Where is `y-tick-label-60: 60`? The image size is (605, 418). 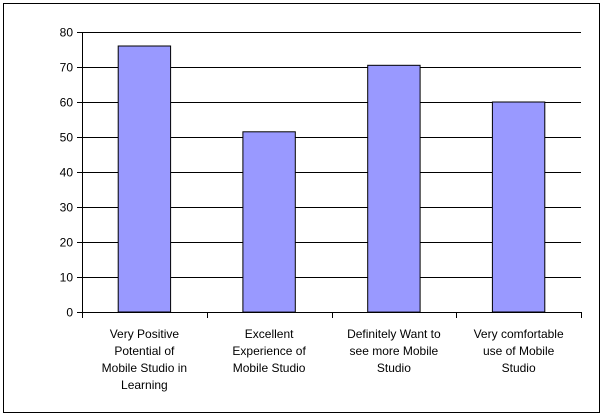 y-tick-label-60: 60 is located at coordinates (67, 103).